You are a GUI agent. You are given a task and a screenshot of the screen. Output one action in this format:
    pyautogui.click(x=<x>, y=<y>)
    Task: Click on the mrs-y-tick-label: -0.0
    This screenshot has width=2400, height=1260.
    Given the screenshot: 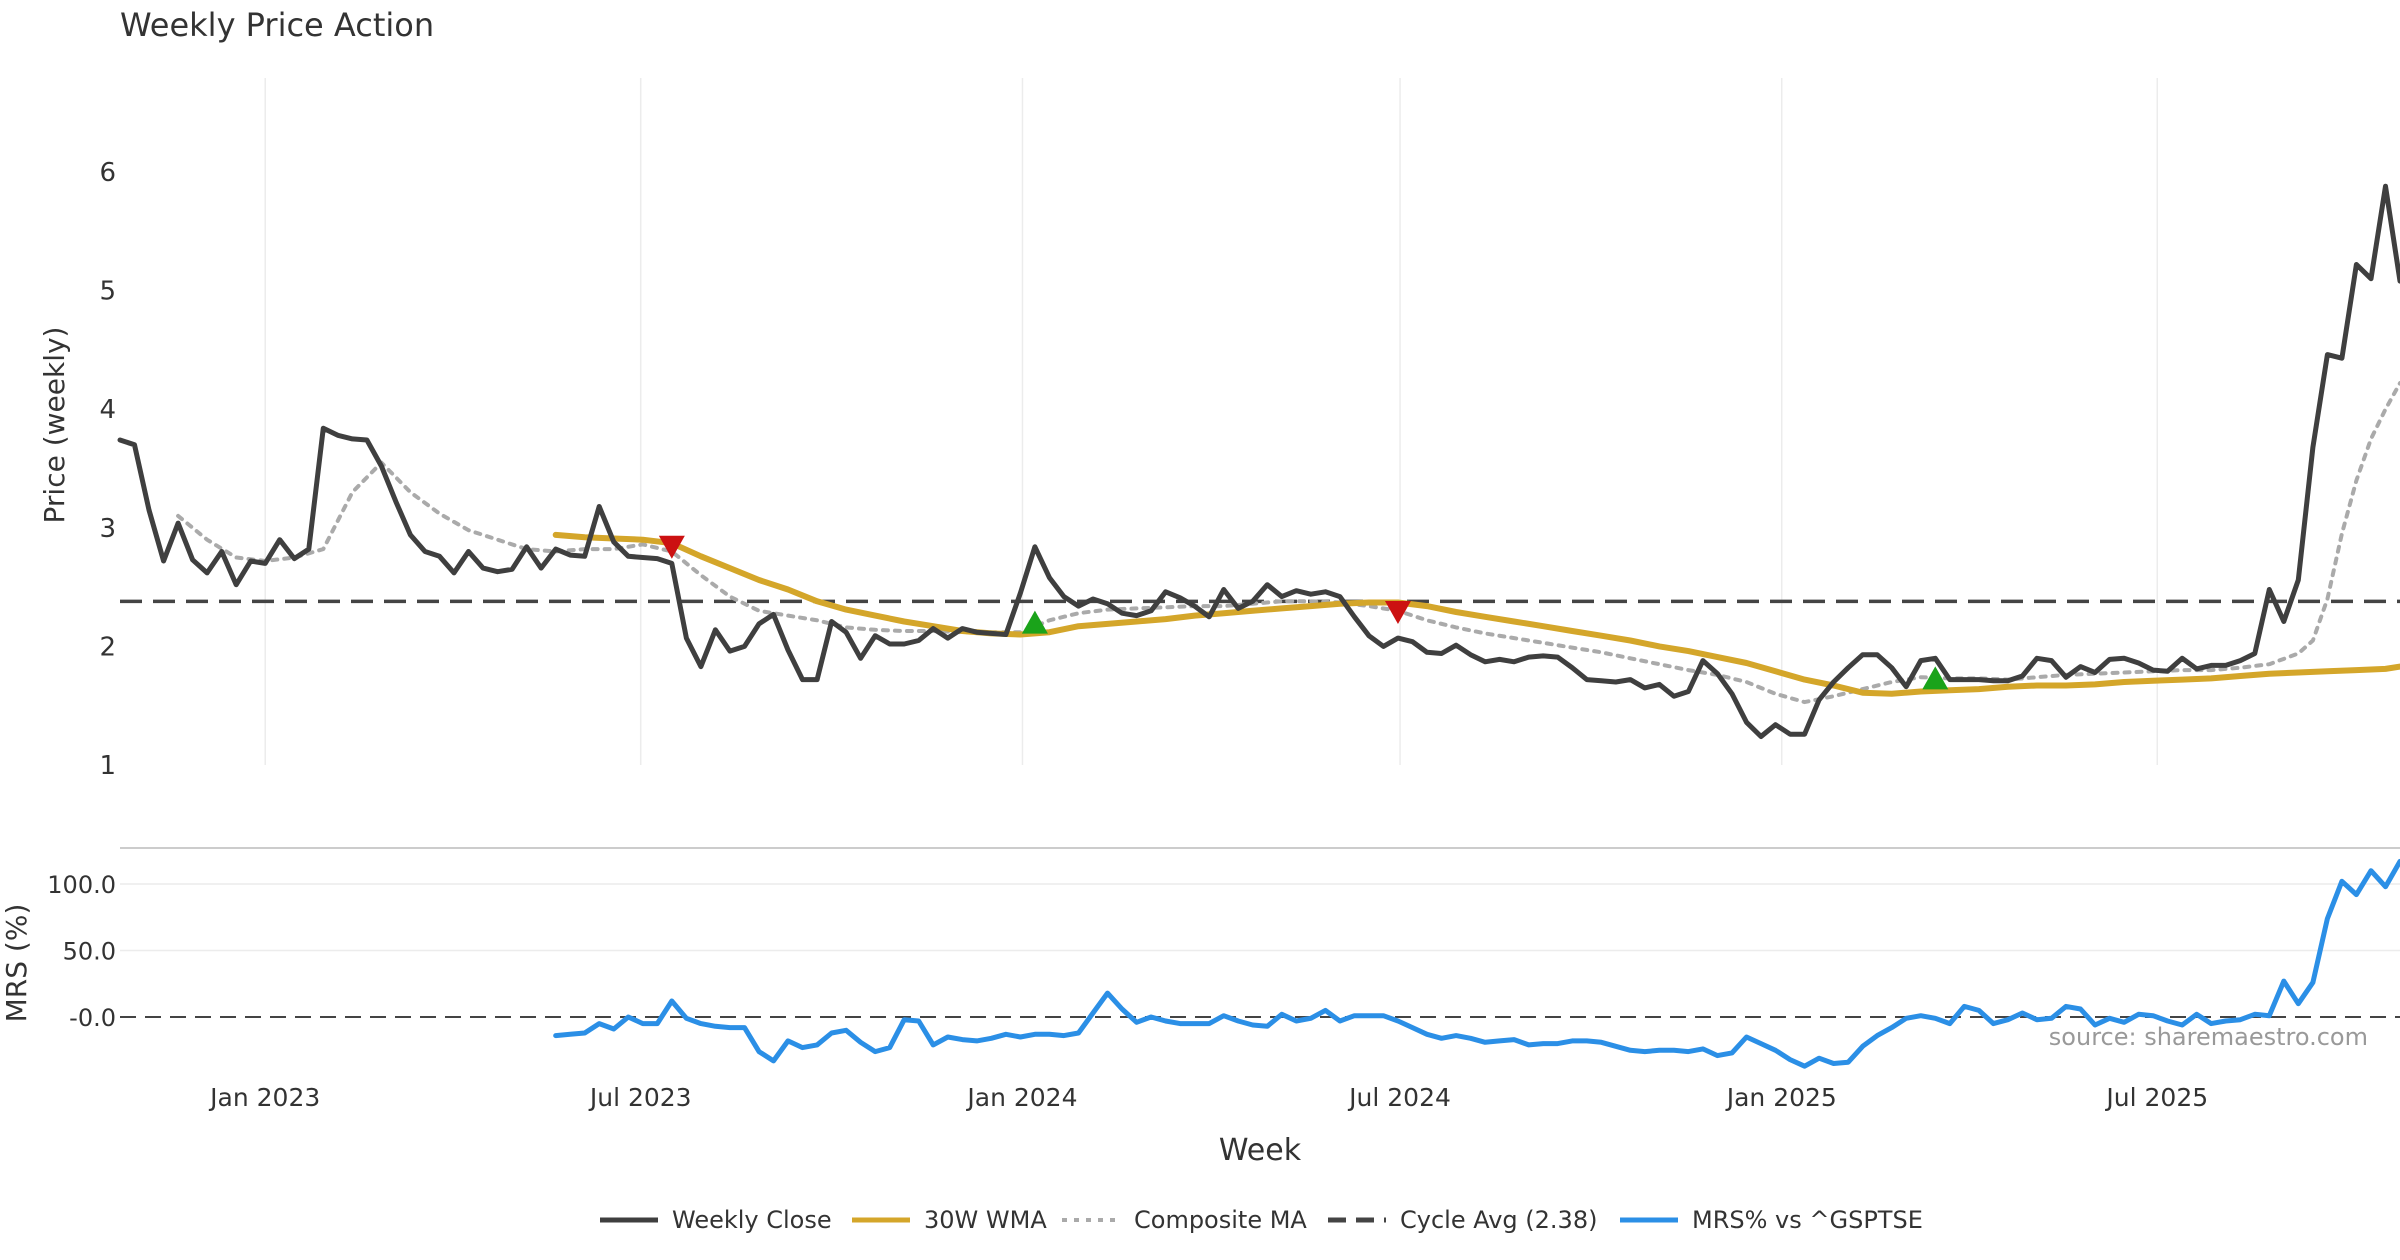 What is the action you would take?
    pyautogui.click(x=92, y=1018)
    